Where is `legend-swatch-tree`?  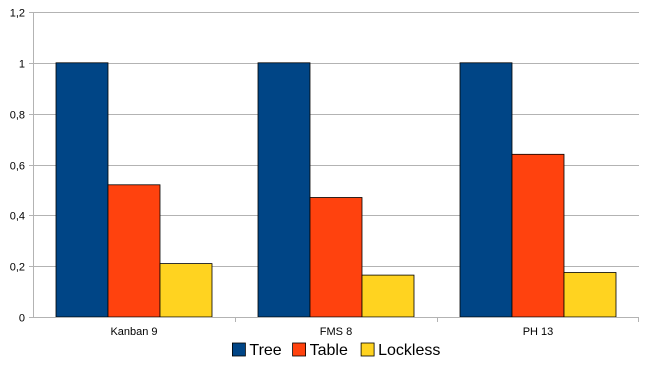
legend-swatch-tree is located at coordinates (238, 349).